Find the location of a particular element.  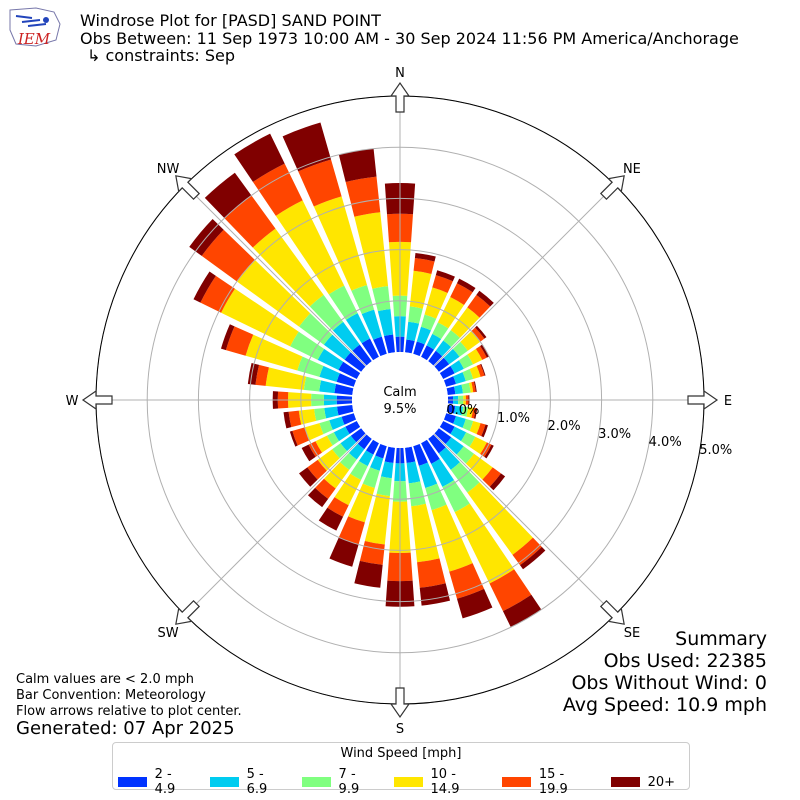

legend-label-1: 5 - 6.9 is located at coordinates (257, 782).